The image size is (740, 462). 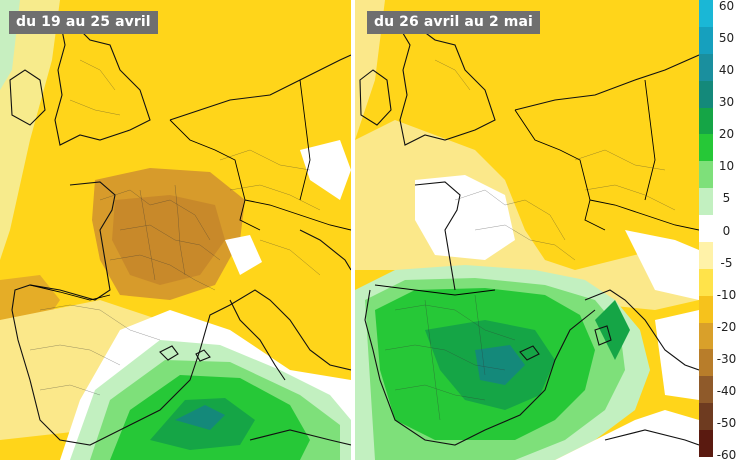 I want to click on legend-tick-label: 5, so click(x=726, y=198).